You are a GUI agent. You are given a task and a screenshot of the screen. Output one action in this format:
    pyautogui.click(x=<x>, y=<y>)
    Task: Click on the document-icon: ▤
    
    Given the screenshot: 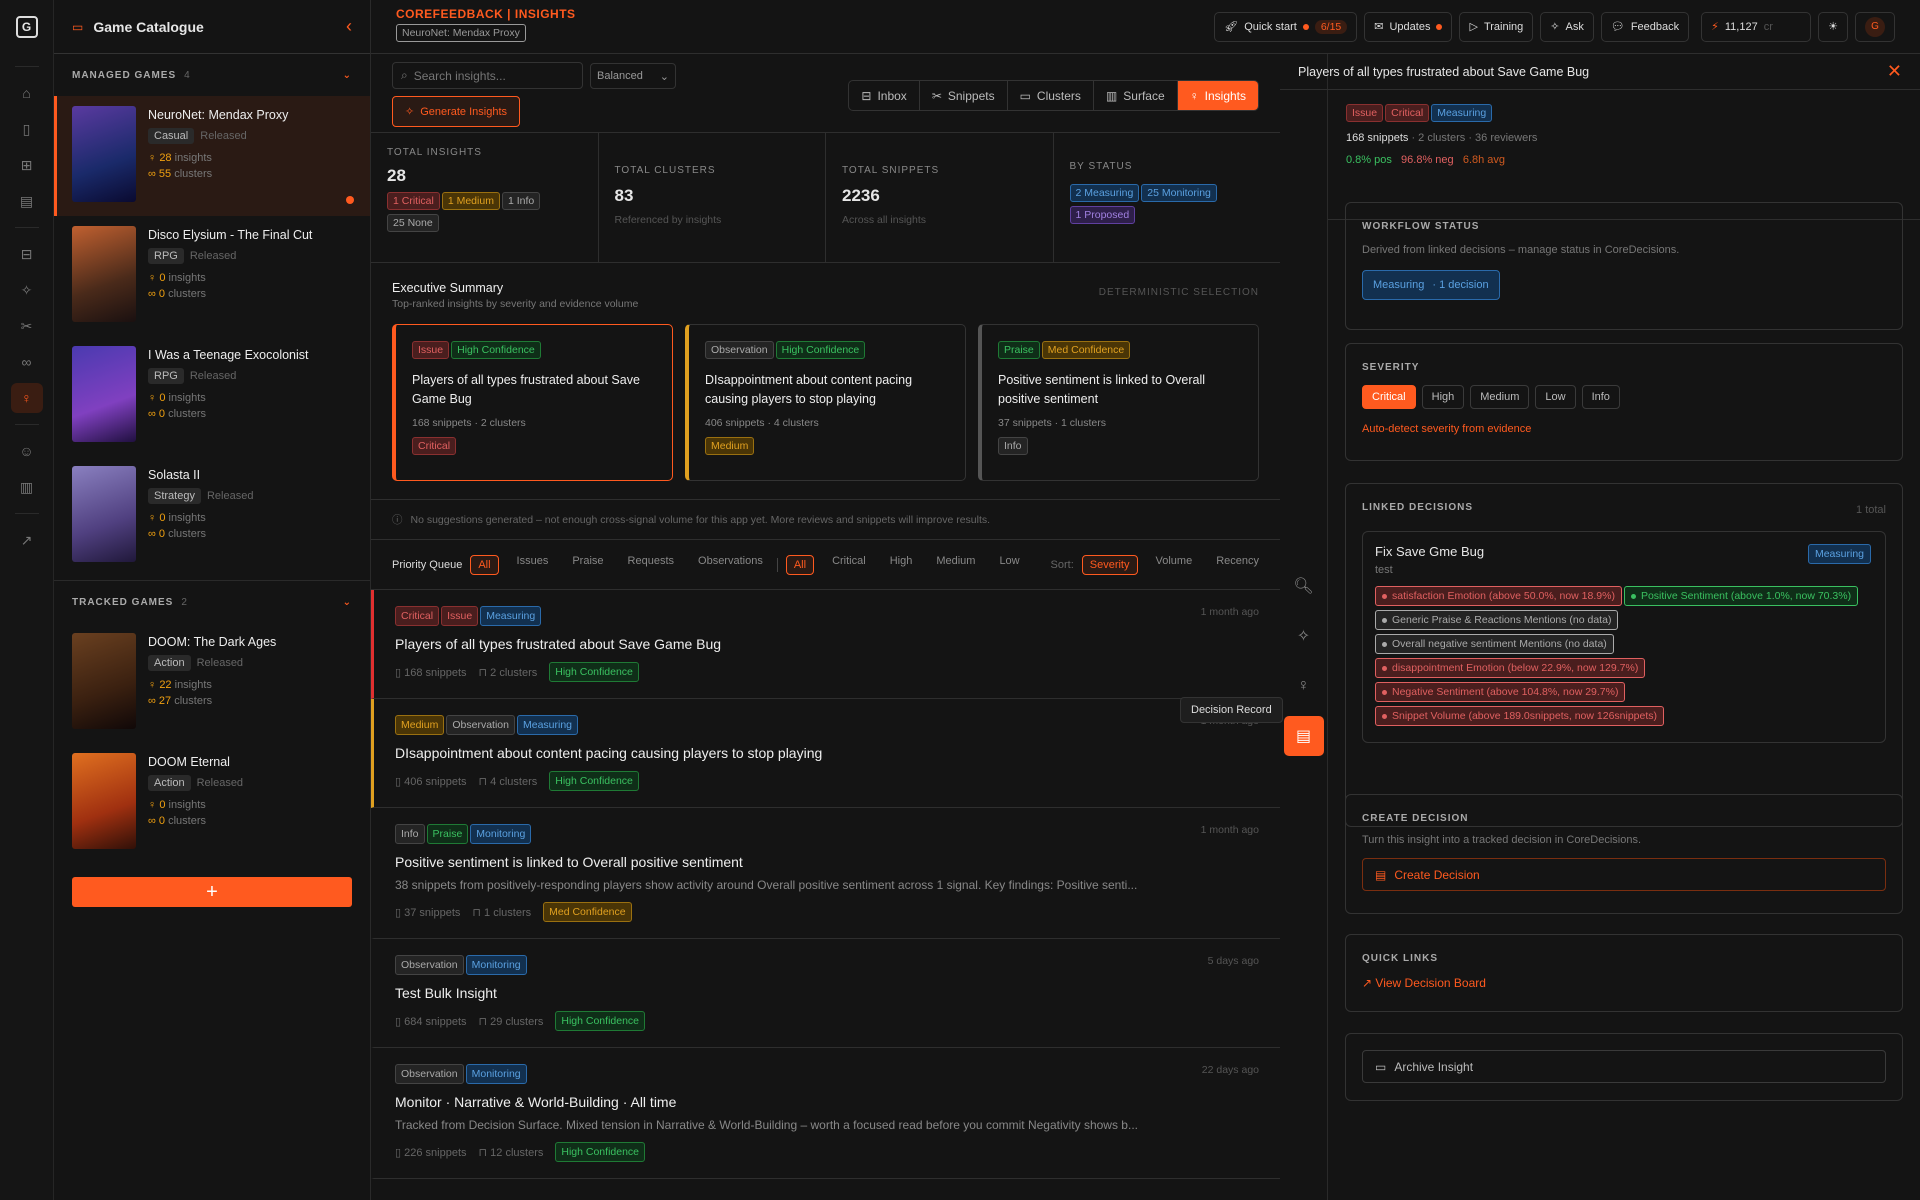 What is the action you would take?
    pyautogui.click(x=26, y=200)
    